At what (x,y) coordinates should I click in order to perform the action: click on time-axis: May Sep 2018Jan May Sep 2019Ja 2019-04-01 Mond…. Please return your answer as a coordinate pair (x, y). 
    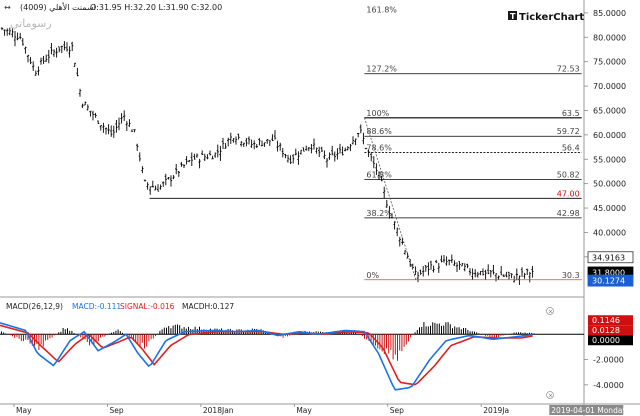
    Looking at the image, I should click on (320, 409).